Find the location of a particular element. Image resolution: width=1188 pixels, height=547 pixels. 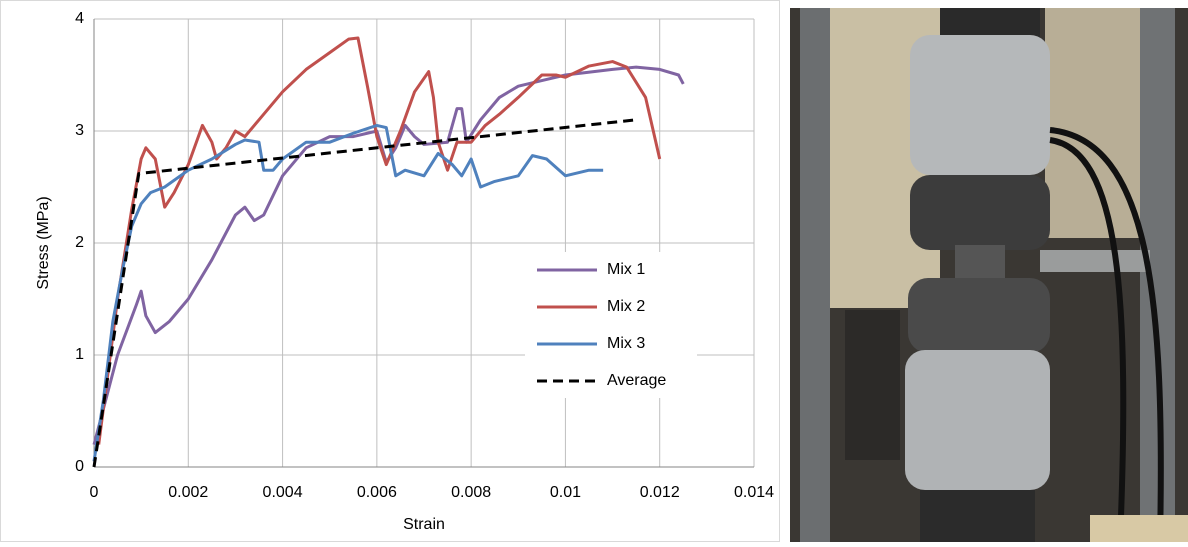

x-tick-label: 0.004 is located at coordinates (283, 492).